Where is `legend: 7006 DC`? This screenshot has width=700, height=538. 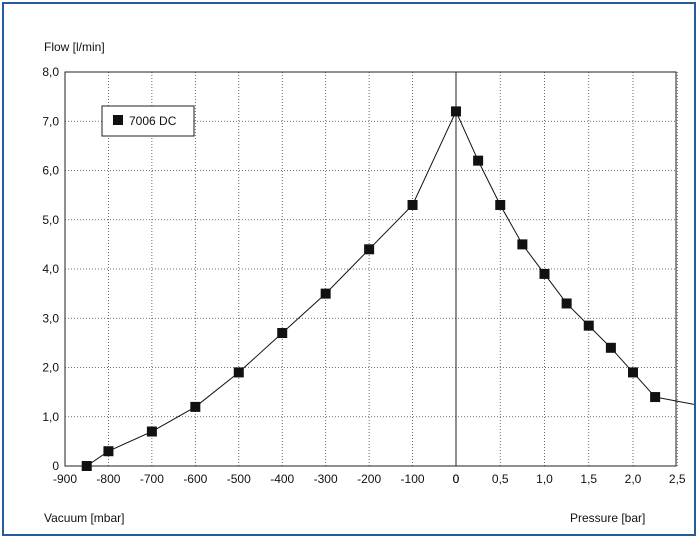 legend: 7006 DC is located at coordinates (148, 121).